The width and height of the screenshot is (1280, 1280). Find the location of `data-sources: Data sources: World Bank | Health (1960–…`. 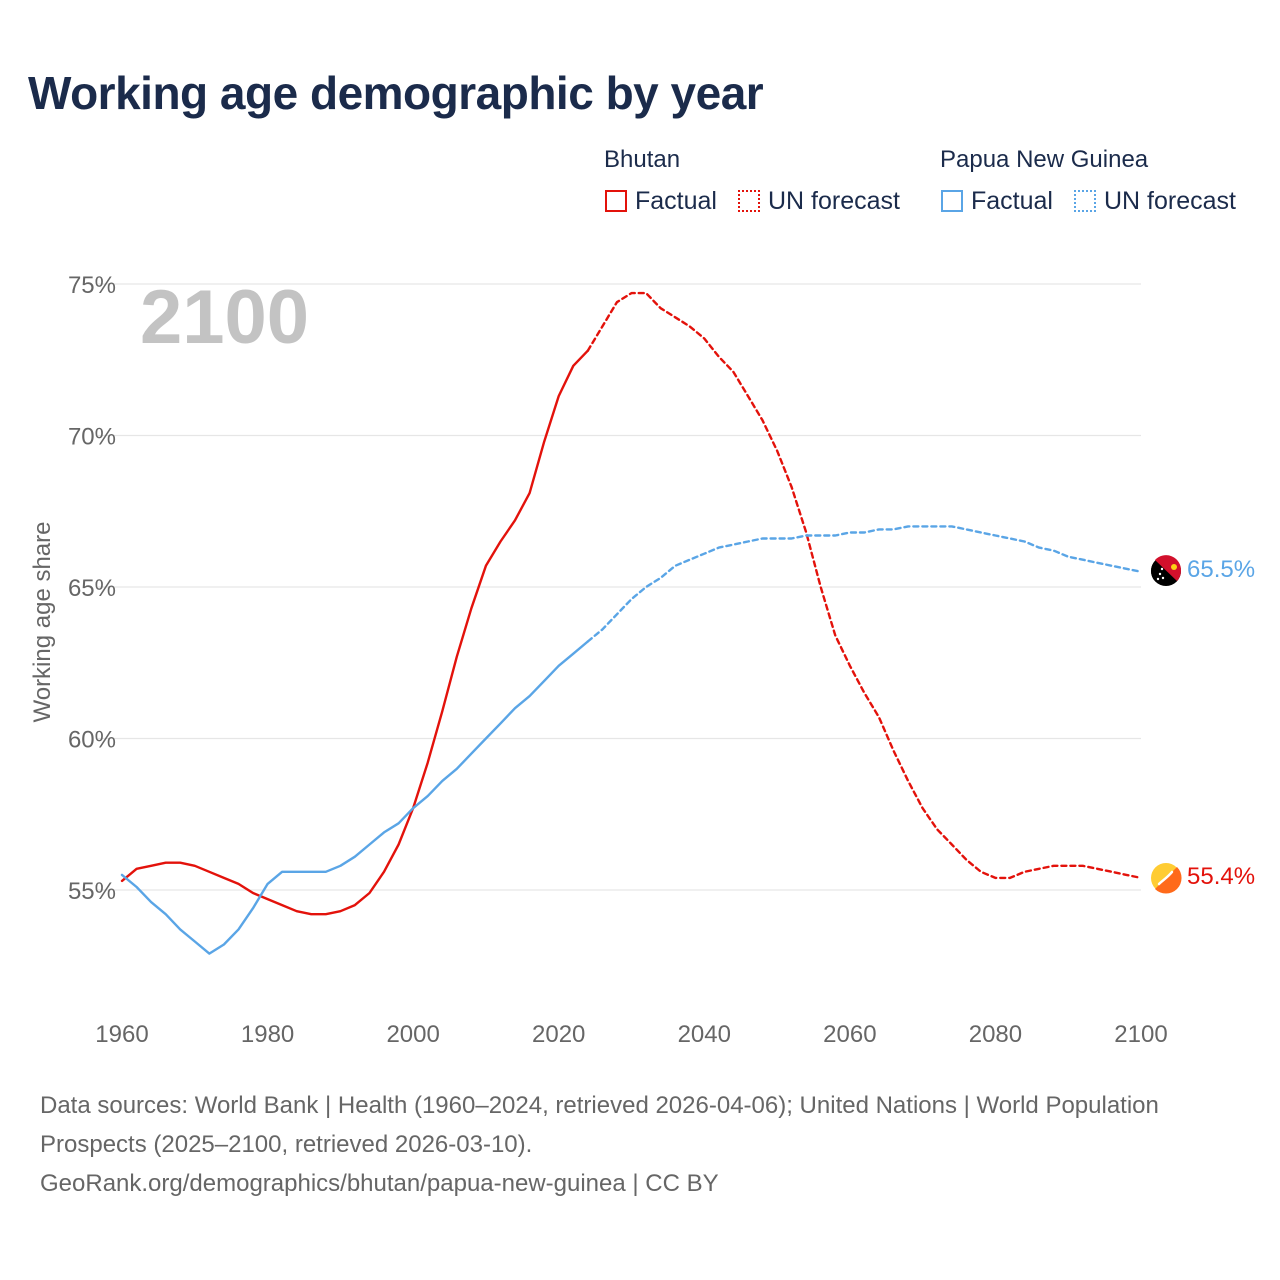

data-sources: Data sources: World Bank | Health (1960–… is located at coordinates (640, 1144).